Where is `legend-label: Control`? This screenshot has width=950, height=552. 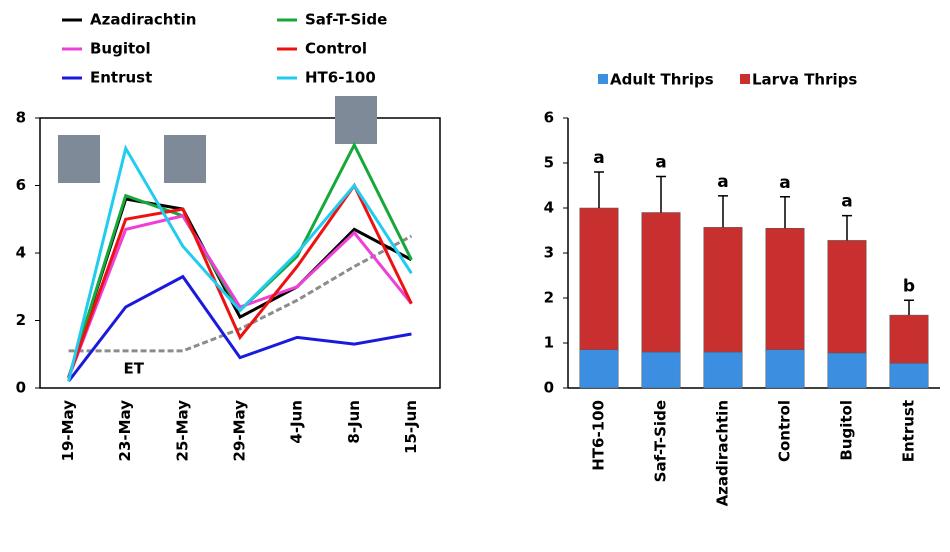
legend-label: Control is located at coordinates (336, 49).